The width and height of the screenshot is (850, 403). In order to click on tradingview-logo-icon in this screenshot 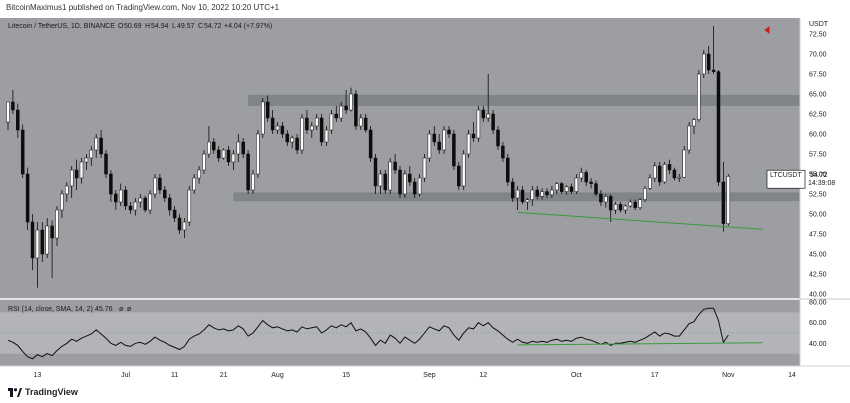, I will do `click(15, 392)`.